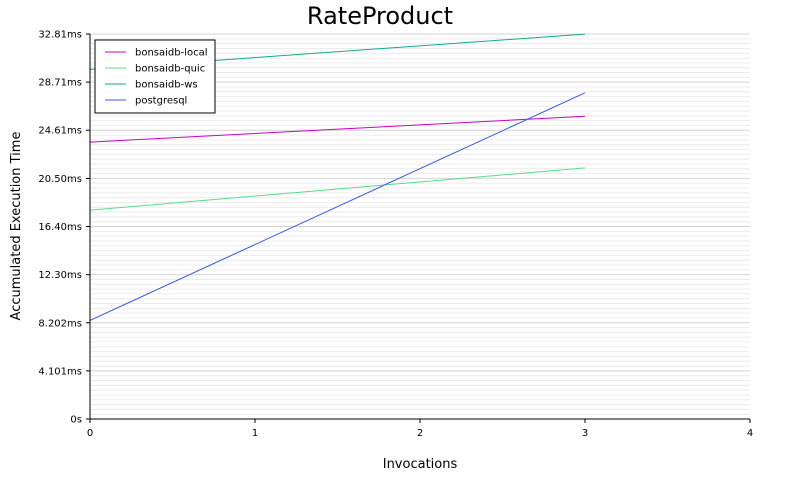 Image resolution: width=800 pixels, height=480 pixels. I want to click on x-tick-label: 3, so click(585, 433).